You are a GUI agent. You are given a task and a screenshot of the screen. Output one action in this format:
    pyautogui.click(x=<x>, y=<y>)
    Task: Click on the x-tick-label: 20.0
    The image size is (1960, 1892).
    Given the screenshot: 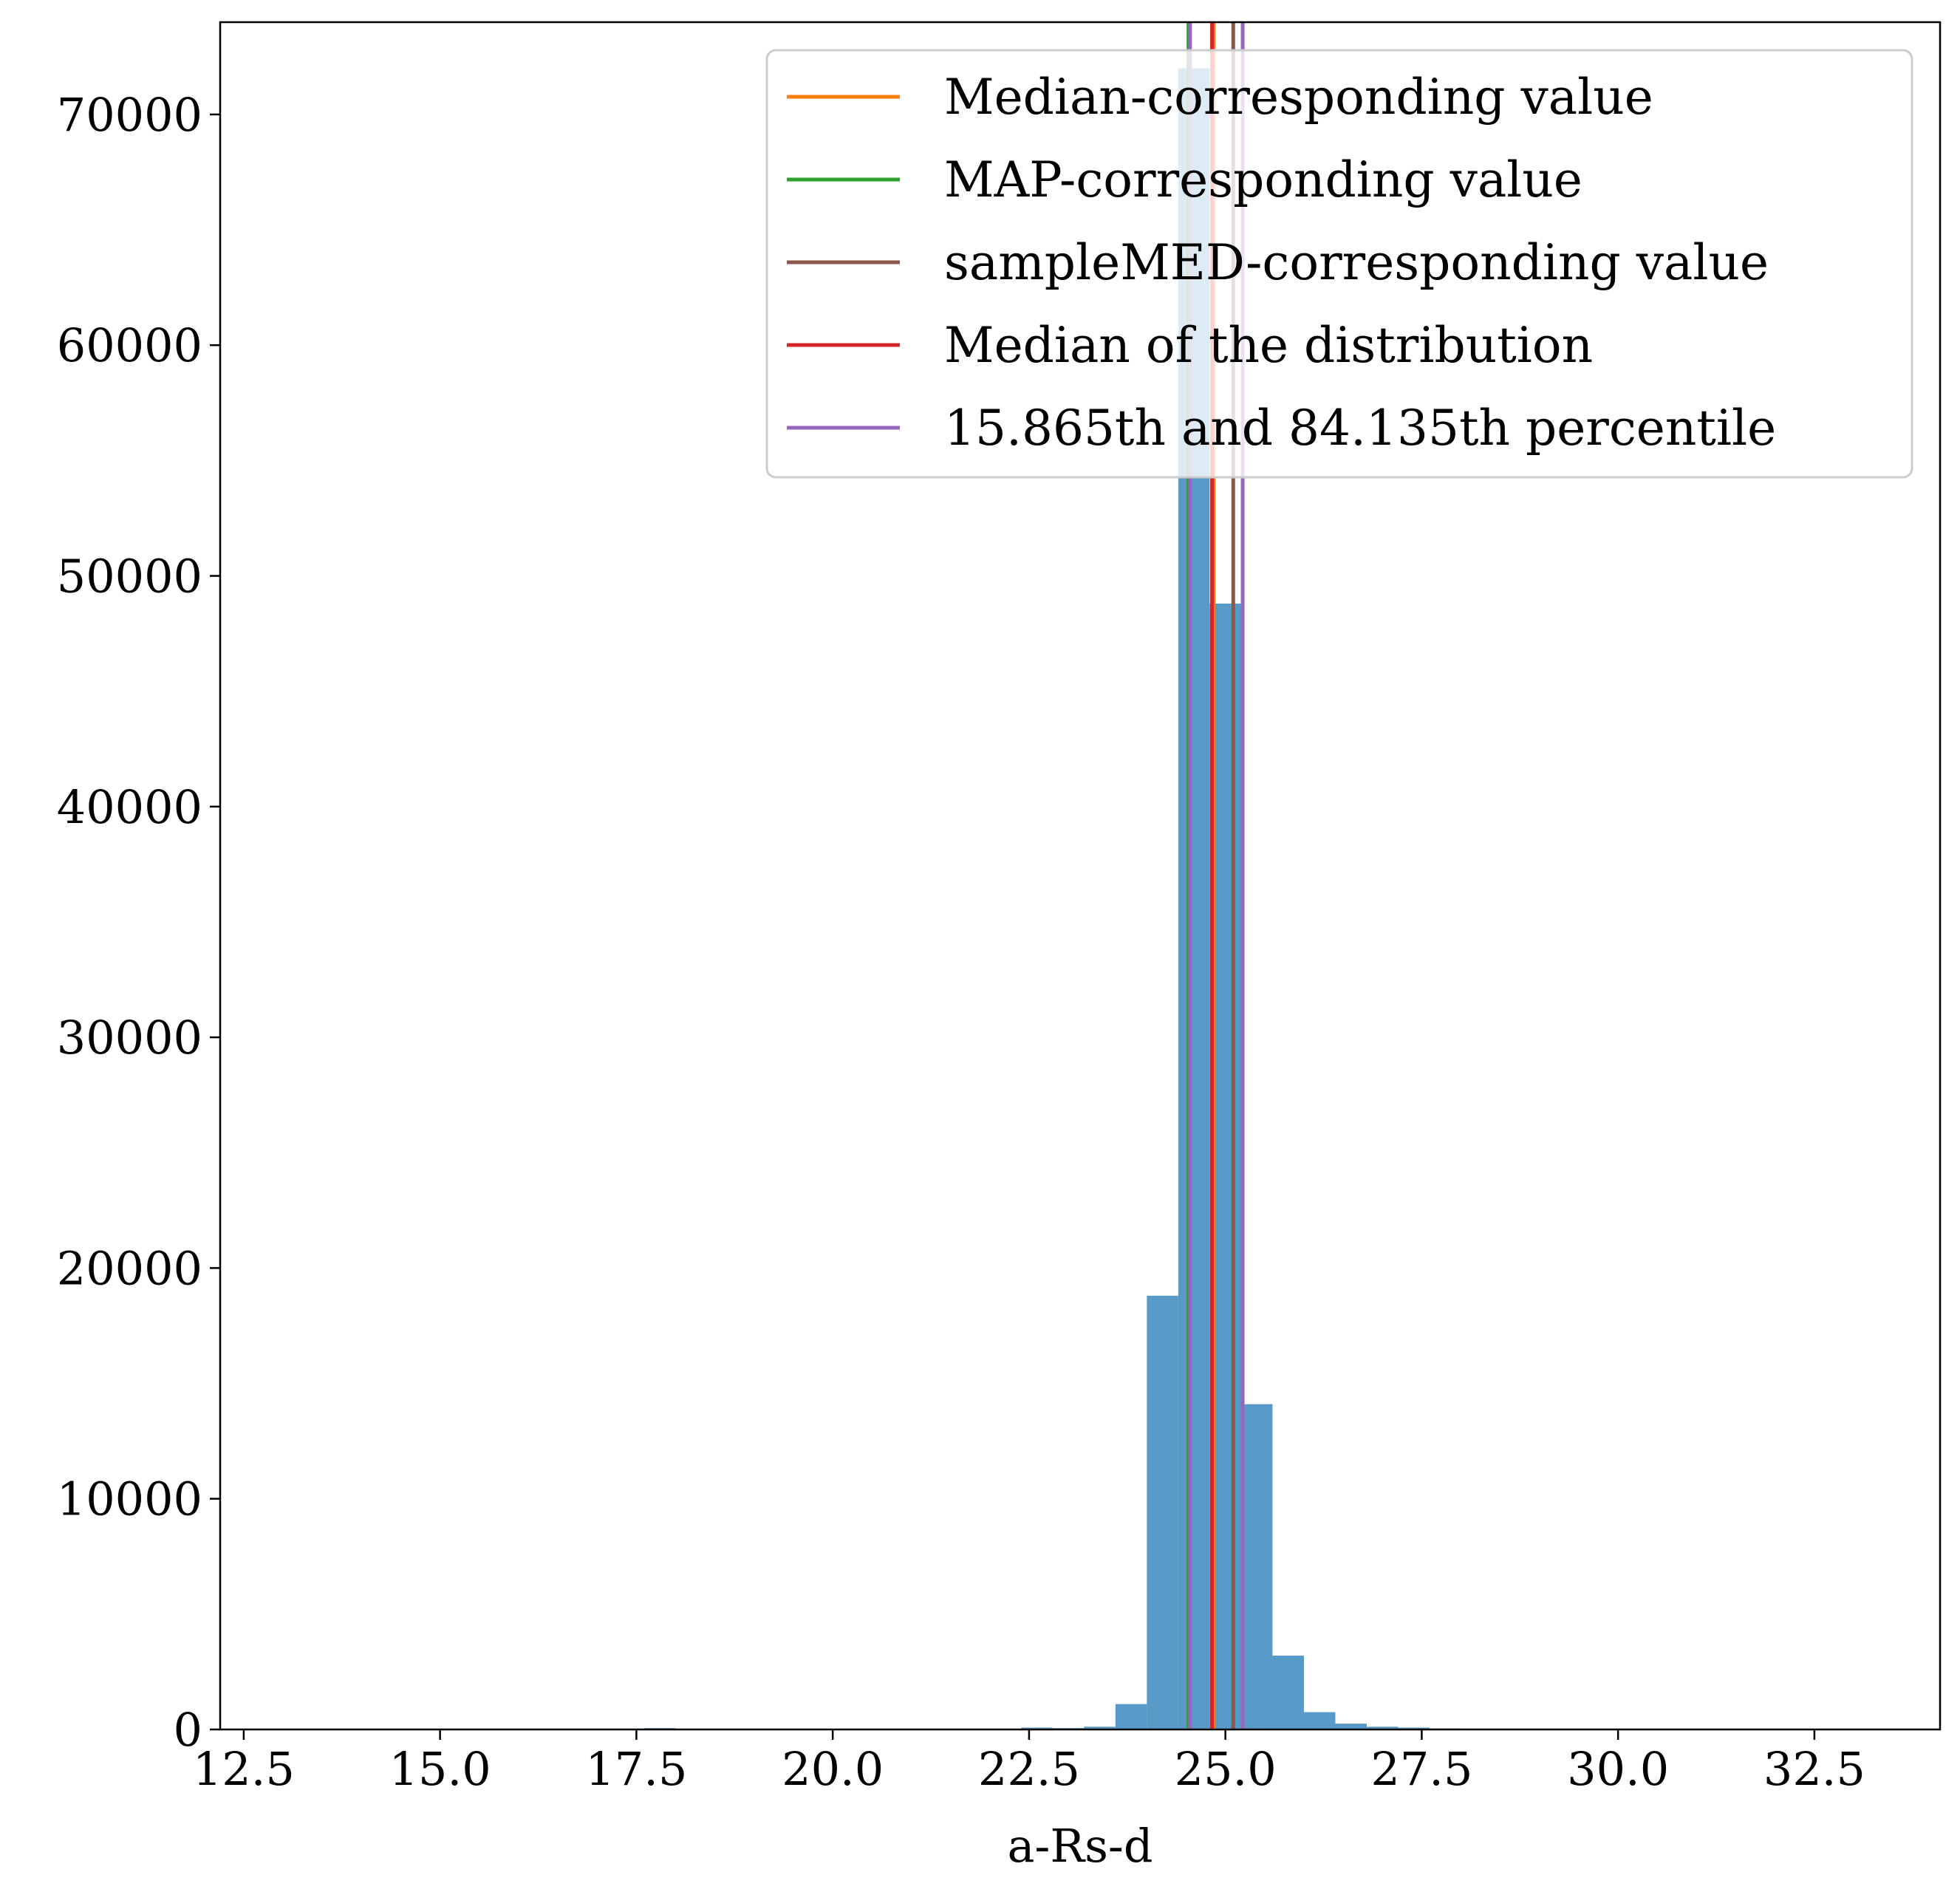 What is the action you would take?
    pyautogui.click(x=833, y=1769)
    